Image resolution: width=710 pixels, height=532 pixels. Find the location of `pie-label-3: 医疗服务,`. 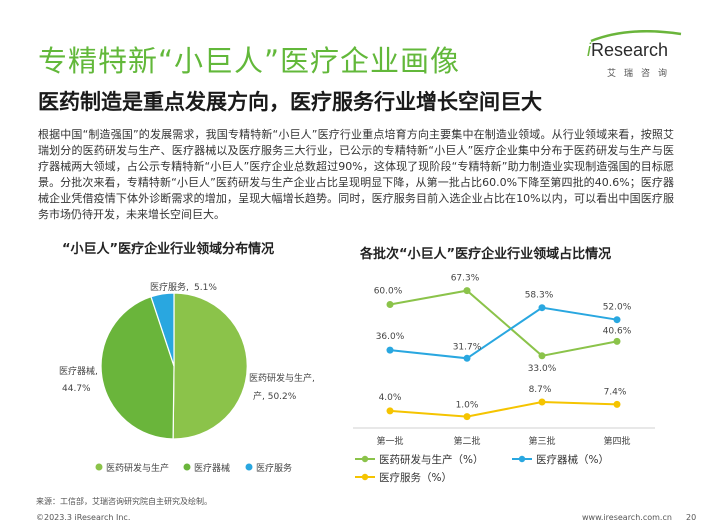

pie-label-3: 医疗服务, is located at coordinates (169, 287).